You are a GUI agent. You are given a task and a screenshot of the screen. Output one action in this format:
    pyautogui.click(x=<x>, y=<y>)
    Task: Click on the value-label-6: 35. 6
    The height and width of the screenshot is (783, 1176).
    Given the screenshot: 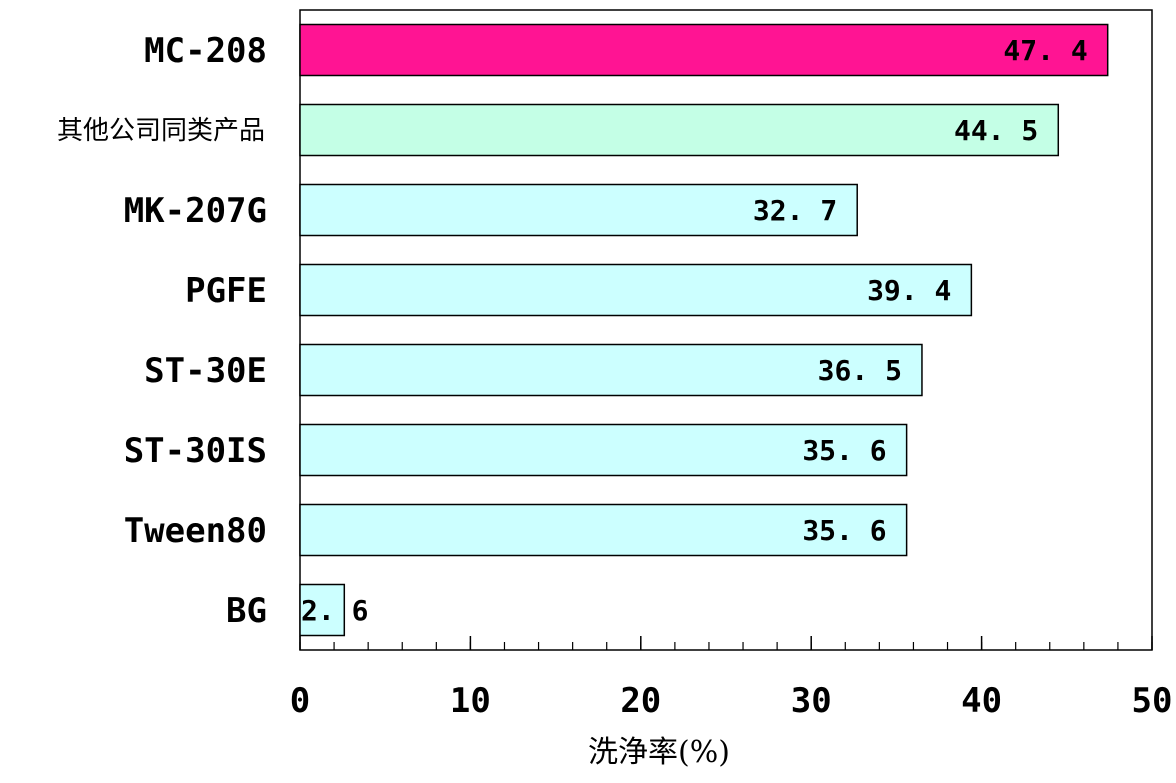 What is the action you would take?
    pyautogui.click(x=844, y=450)
    